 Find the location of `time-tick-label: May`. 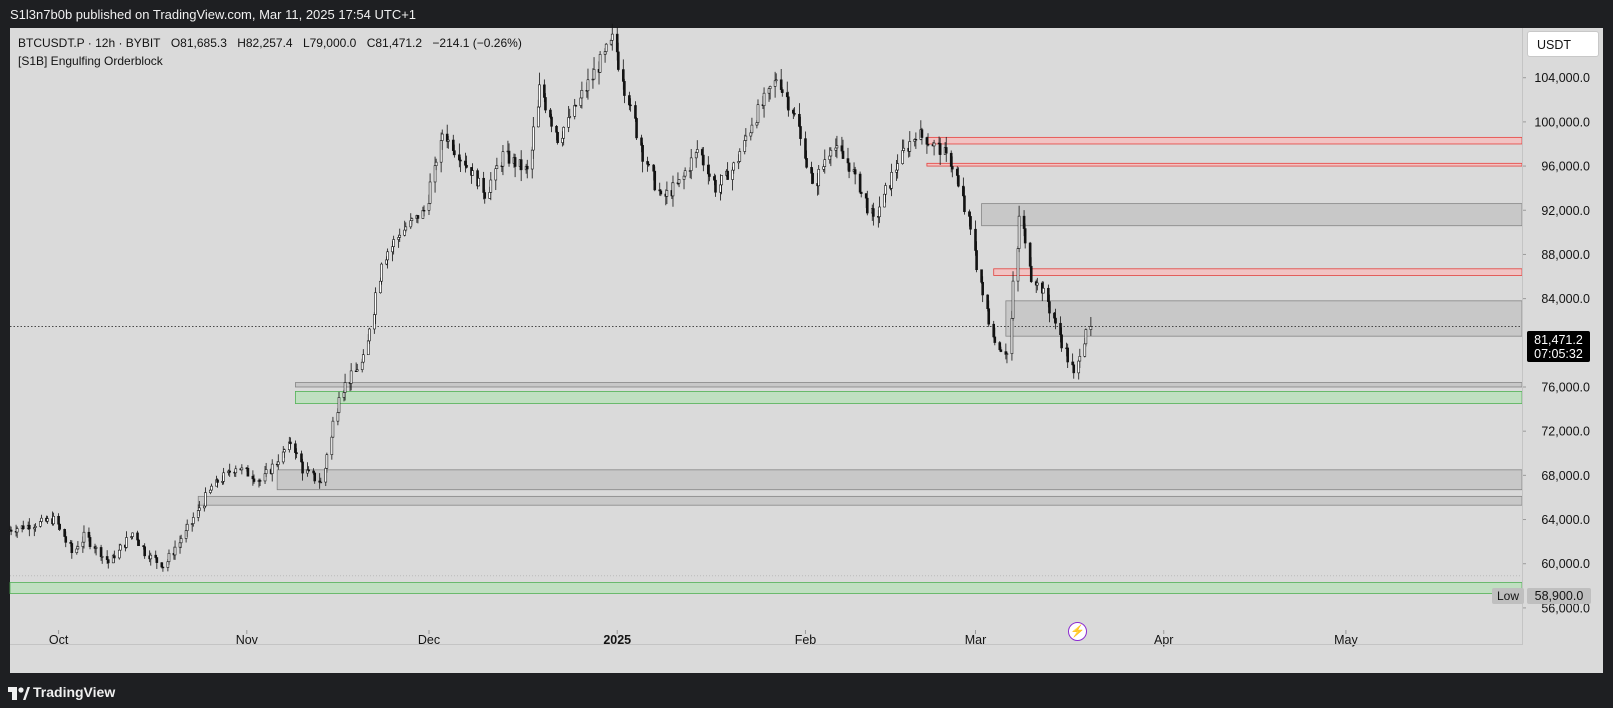

time-tick-label: May is located at coordinates (1346, 640).